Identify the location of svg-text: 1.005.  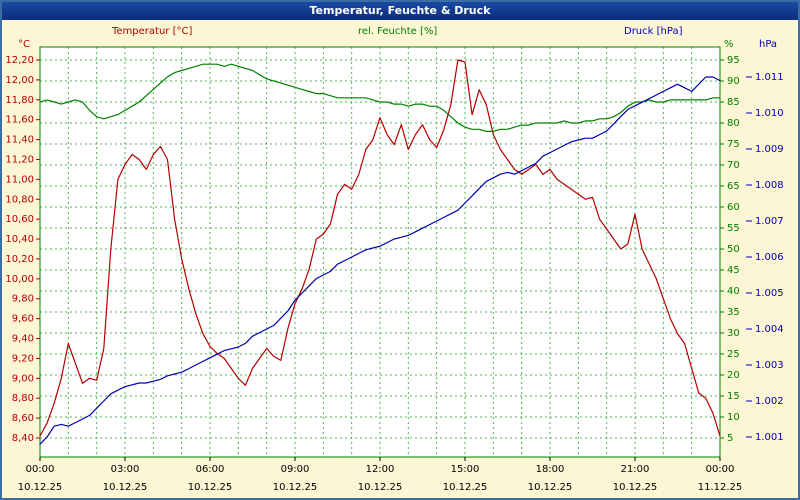
(769, 293).